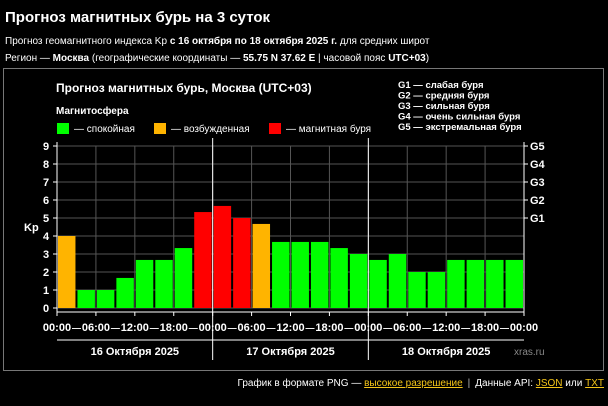 This screenshot has width=608, height=406. What do you see at coordinates (574, 383) in the screenshot?
I see `footer-or-text: или` at bounding box center [574, 383].